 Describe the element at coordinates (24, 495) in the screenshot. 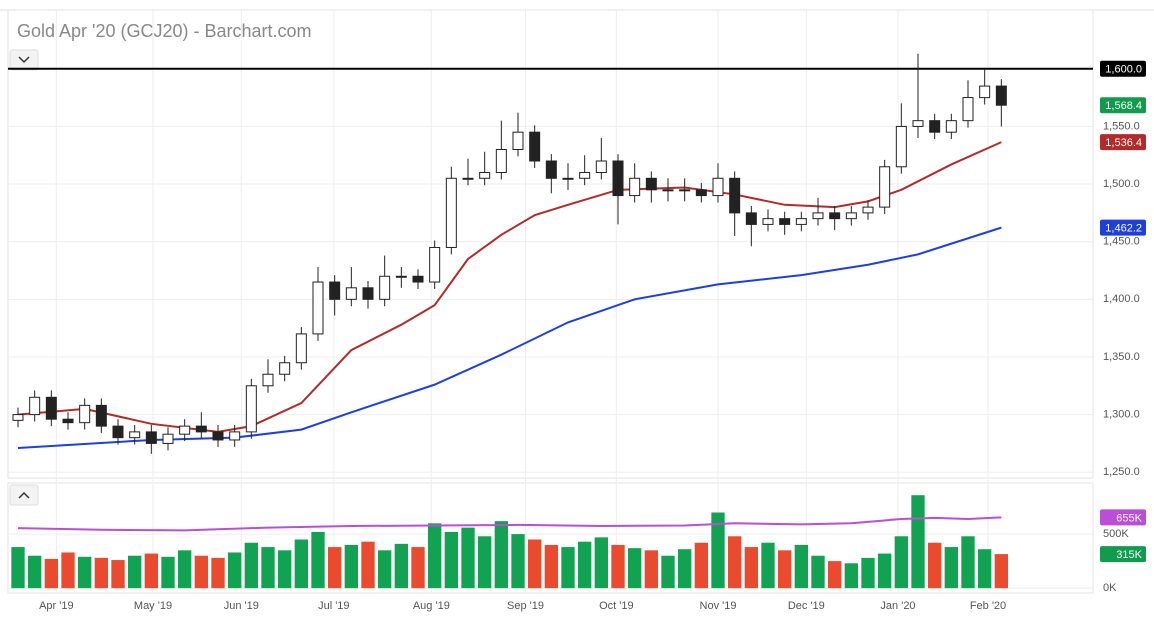

I see `expand-volume-button` at that location.